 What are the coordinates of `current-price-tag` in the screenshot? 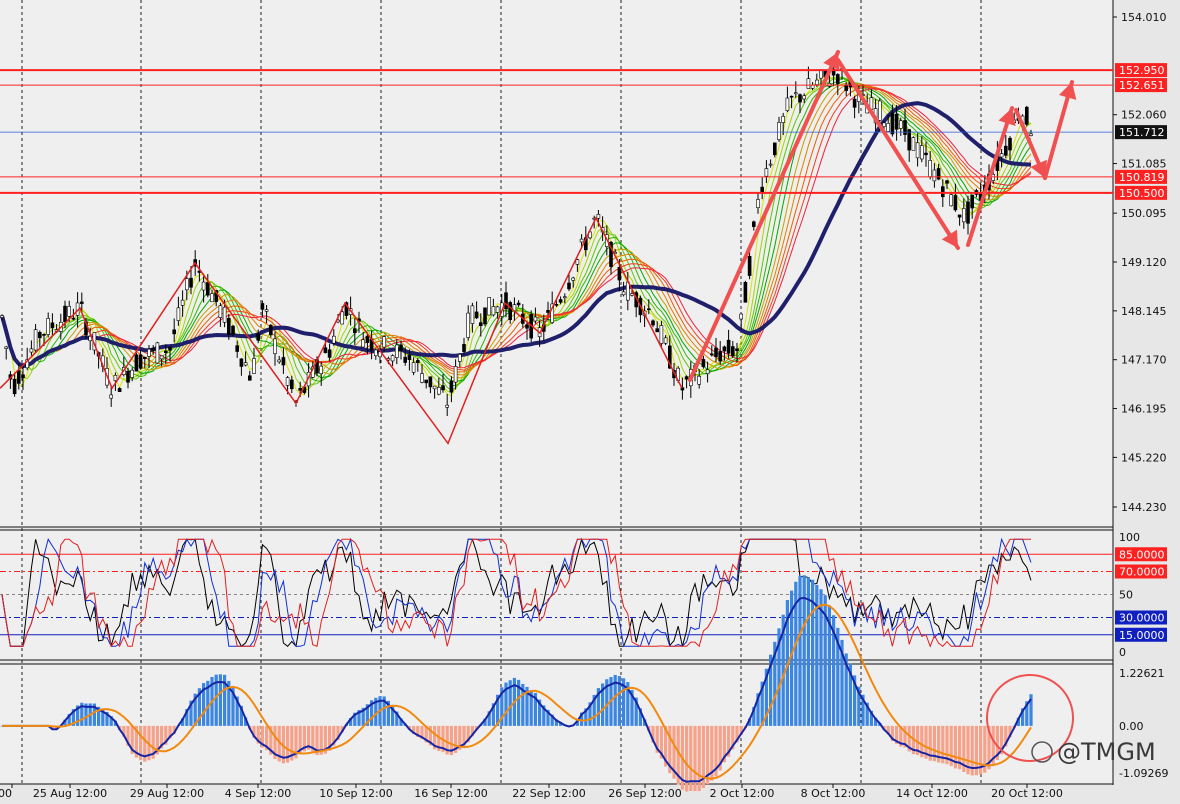 It's located at (1141, 132).